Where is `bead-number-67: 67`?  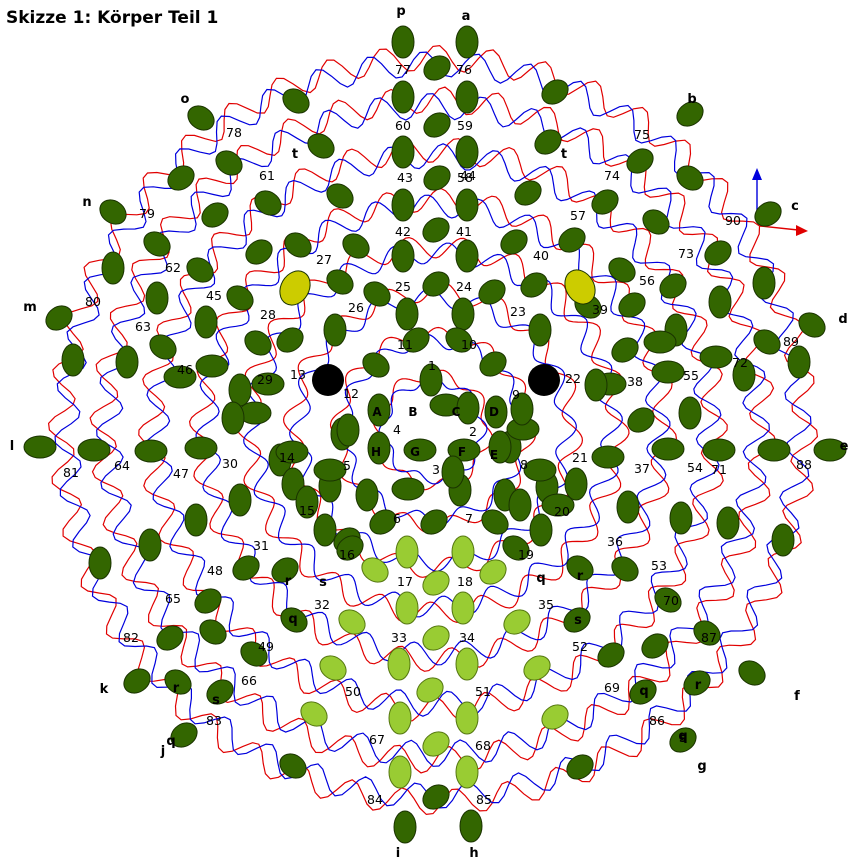
bead-number-67: 67 is located at coordinates (377, 739).